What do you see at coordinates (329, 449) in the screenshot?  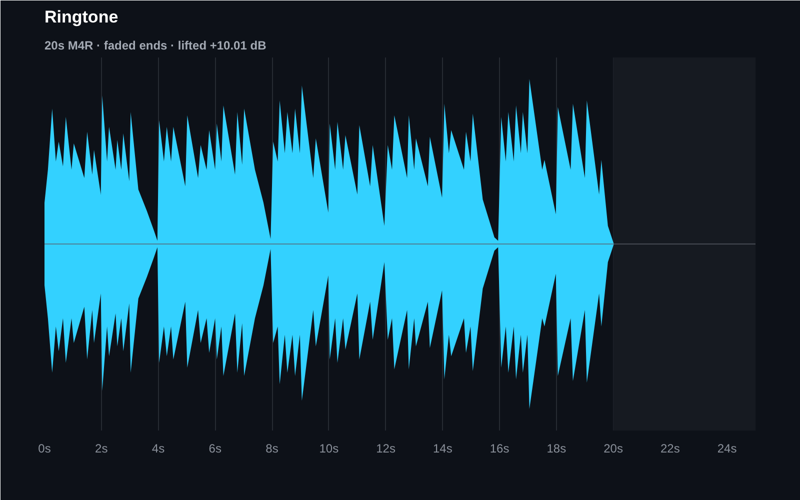 I see `x-tick-label: 10s` at bounding box center [329, 449].